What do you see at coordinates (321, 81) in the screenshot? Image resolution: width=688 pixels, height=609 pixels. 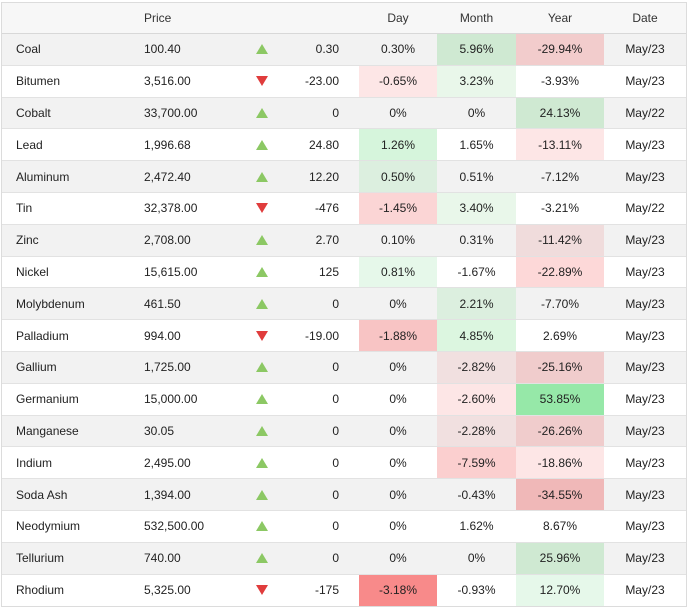 I see `change-value: -23.00` at bounding box center [321, 81].